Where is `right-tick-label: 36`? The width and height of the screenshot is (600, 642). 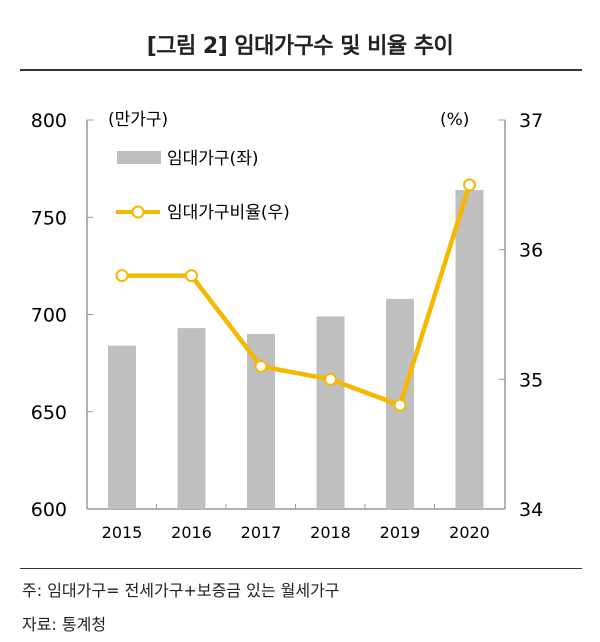
right-tick-label: 36 is located at coordinates (531, 251).